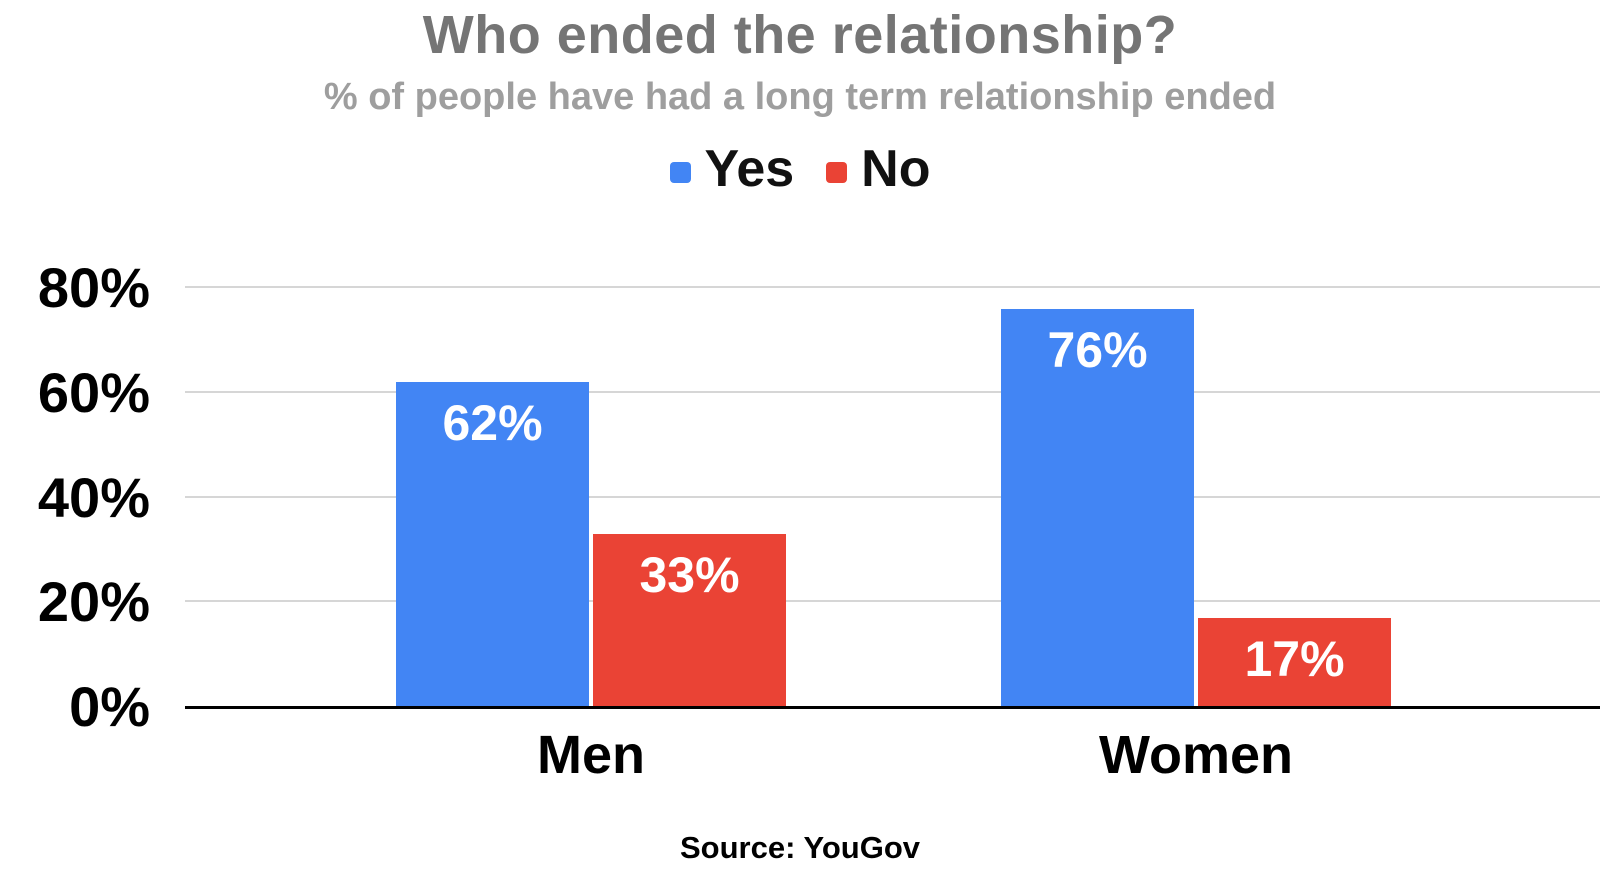  What do you see at coordinates (689, 575) in the screenshot?
I see `bar-value-label-men-no: 33%` at bounding box center [689, 575].